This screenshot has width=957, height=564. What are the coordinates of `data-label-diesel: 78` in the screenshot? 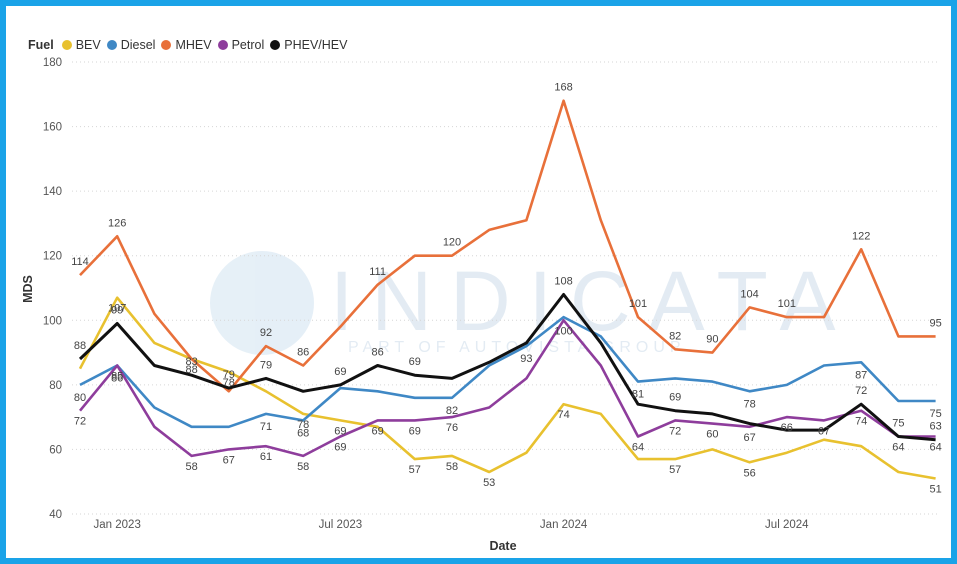 It's located at (749, 404).